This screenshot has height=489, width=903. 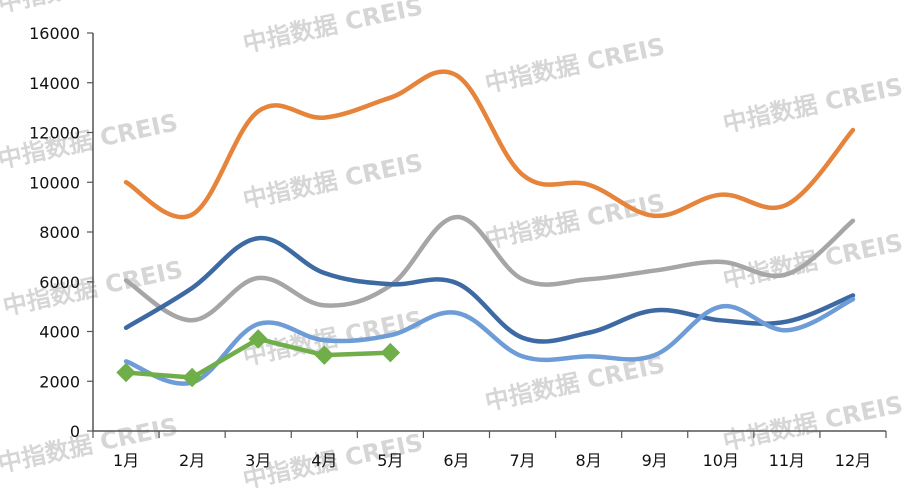 I want to click on y-tick-label: 4000, so click(x=59, y=332).